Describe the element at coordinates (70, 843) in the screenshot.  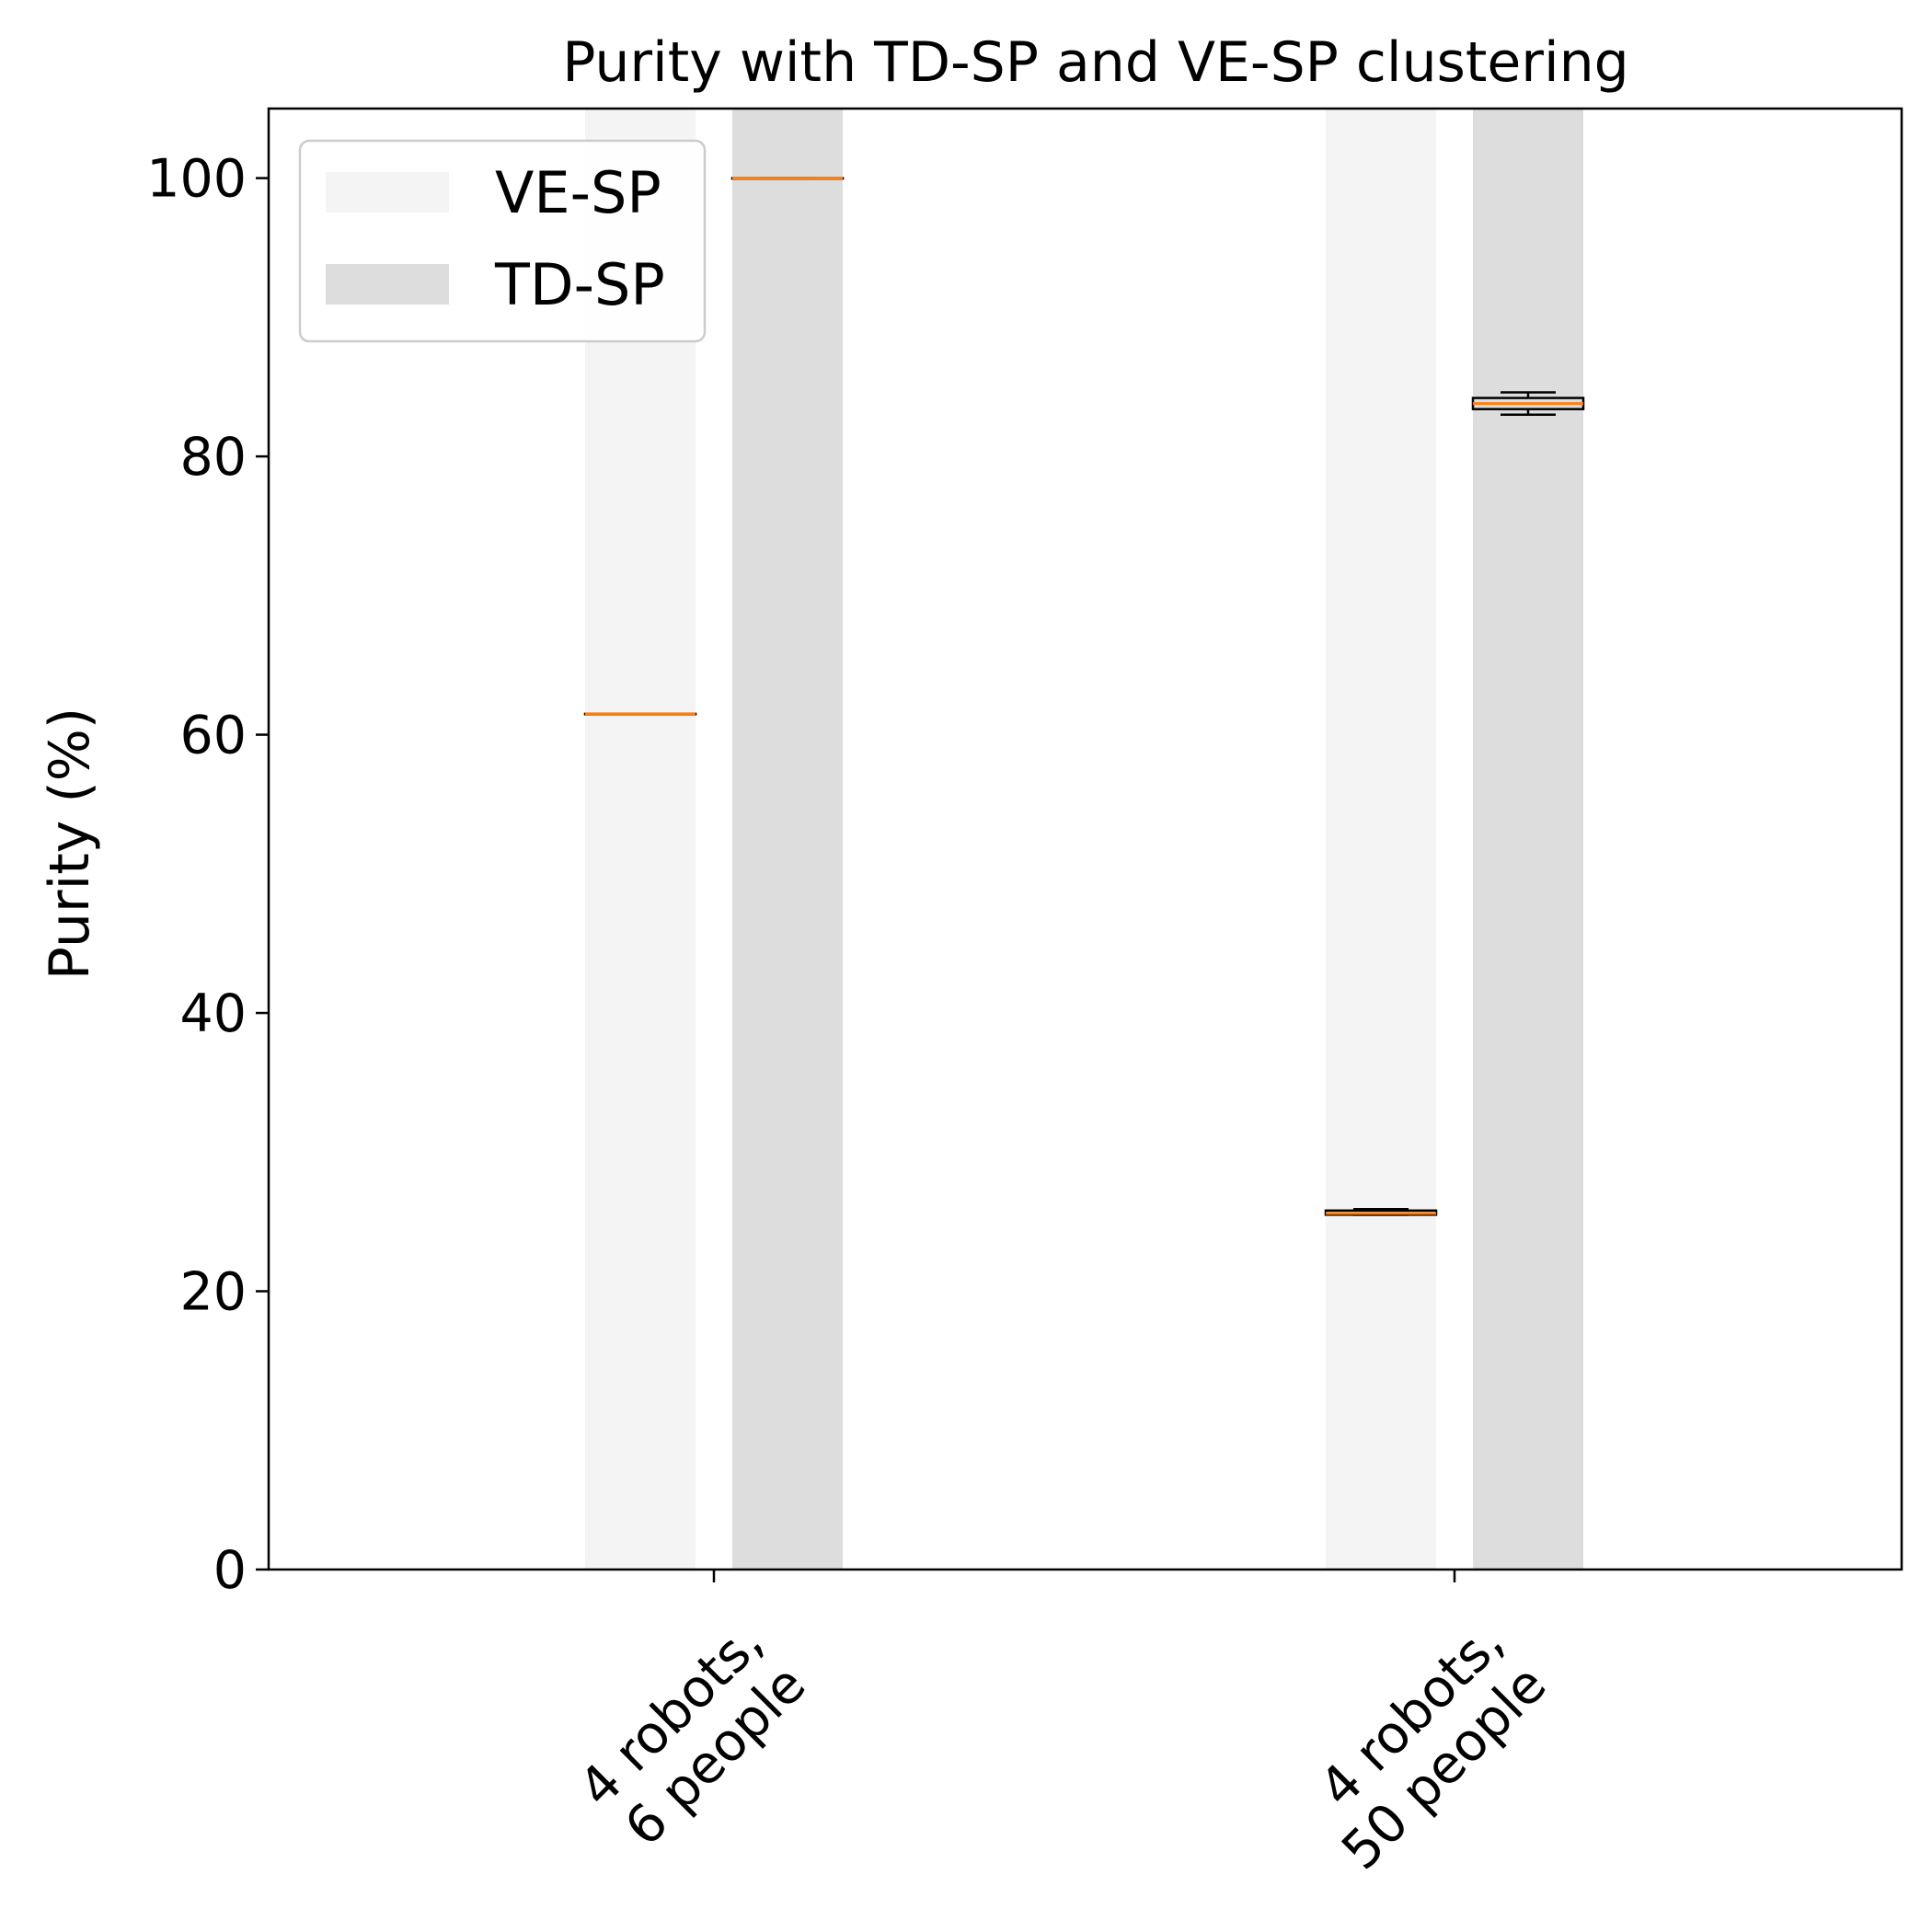
I see `y-axis-label: Purity (%)` at that location.